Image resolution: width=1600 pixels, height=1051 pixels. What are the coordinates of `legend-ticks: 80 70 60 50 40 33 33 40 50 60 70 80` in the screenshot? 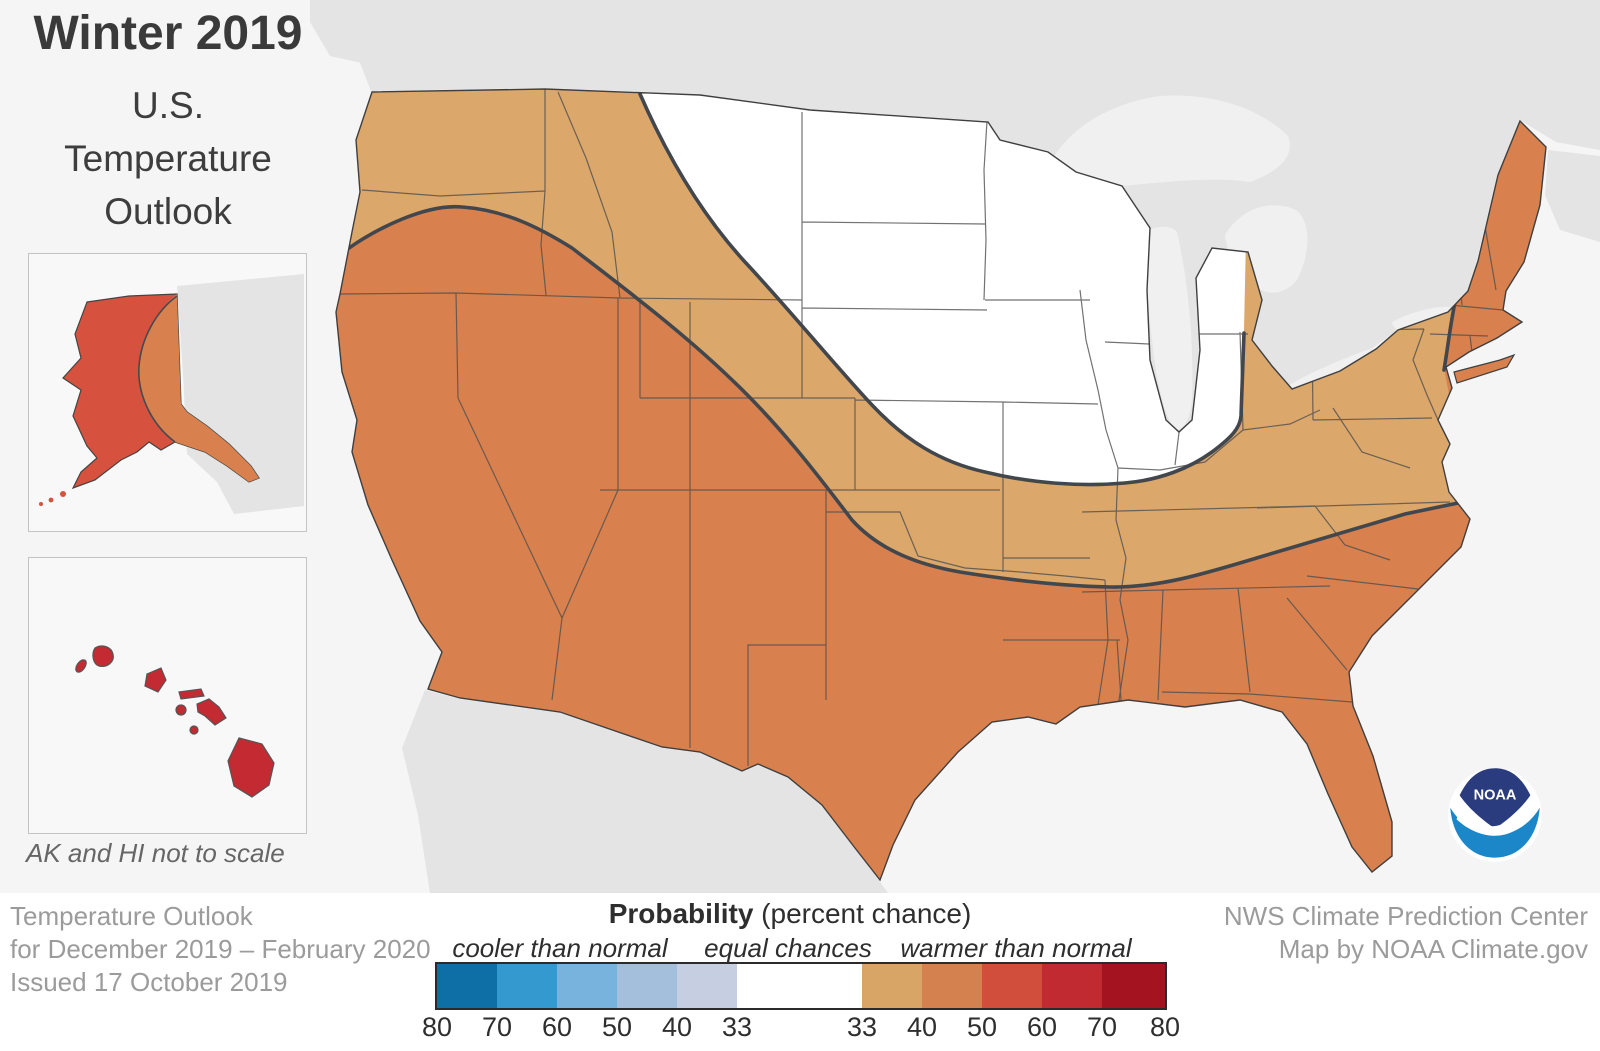 It's located at (801, 1027).